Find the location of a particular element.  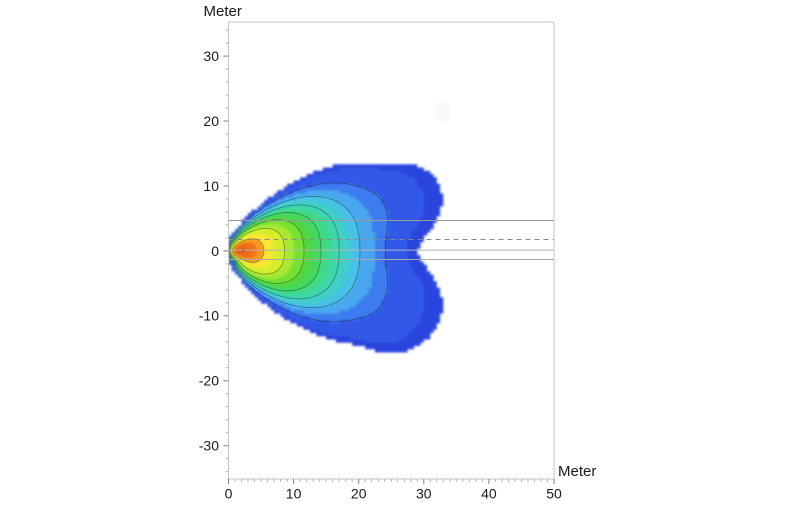

svg-text: 50 is located at coordinates (554, 494).